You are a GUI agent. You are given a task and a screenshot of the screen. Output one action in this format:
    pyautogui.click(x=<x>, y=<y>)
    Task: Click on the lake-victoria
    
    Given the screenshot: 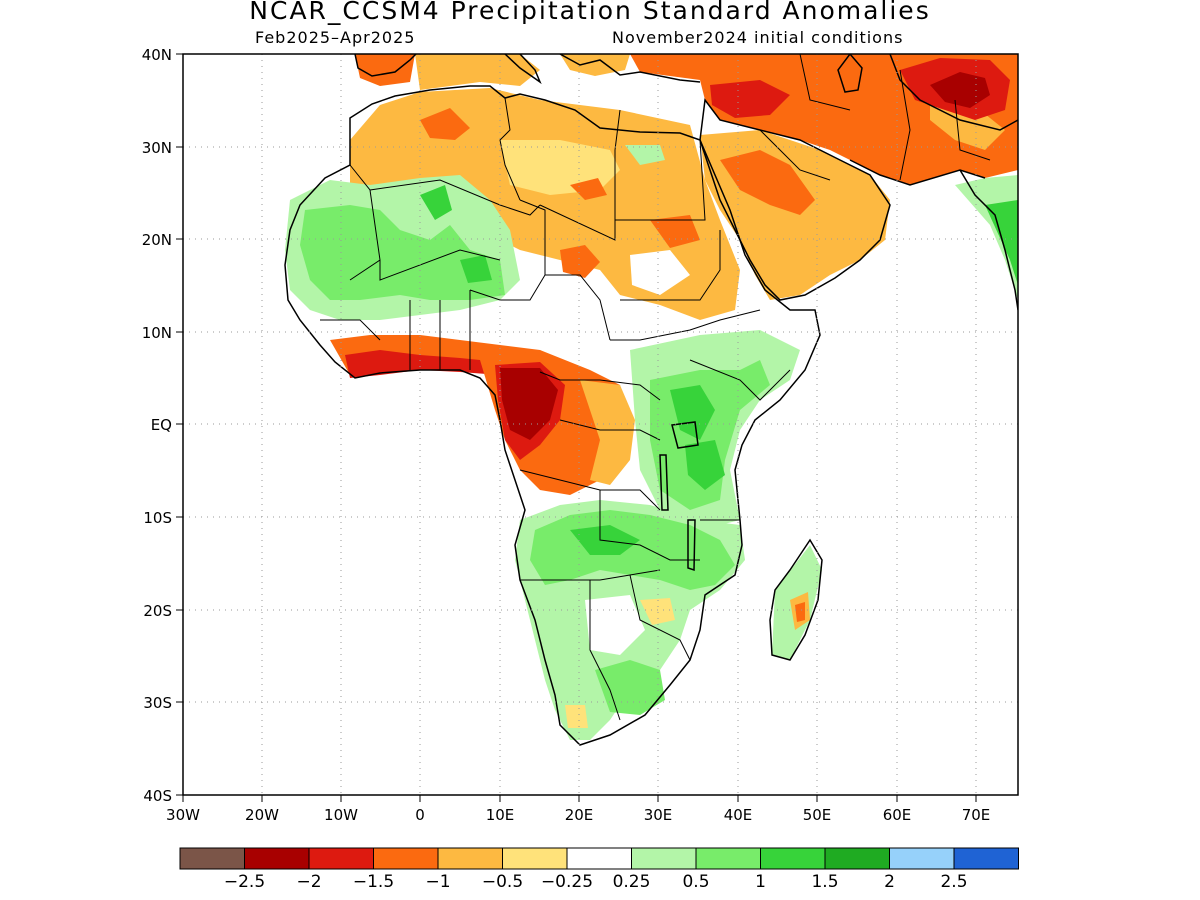 What is the action you would take?
    pyautogui.click(x=685, y=435)
    